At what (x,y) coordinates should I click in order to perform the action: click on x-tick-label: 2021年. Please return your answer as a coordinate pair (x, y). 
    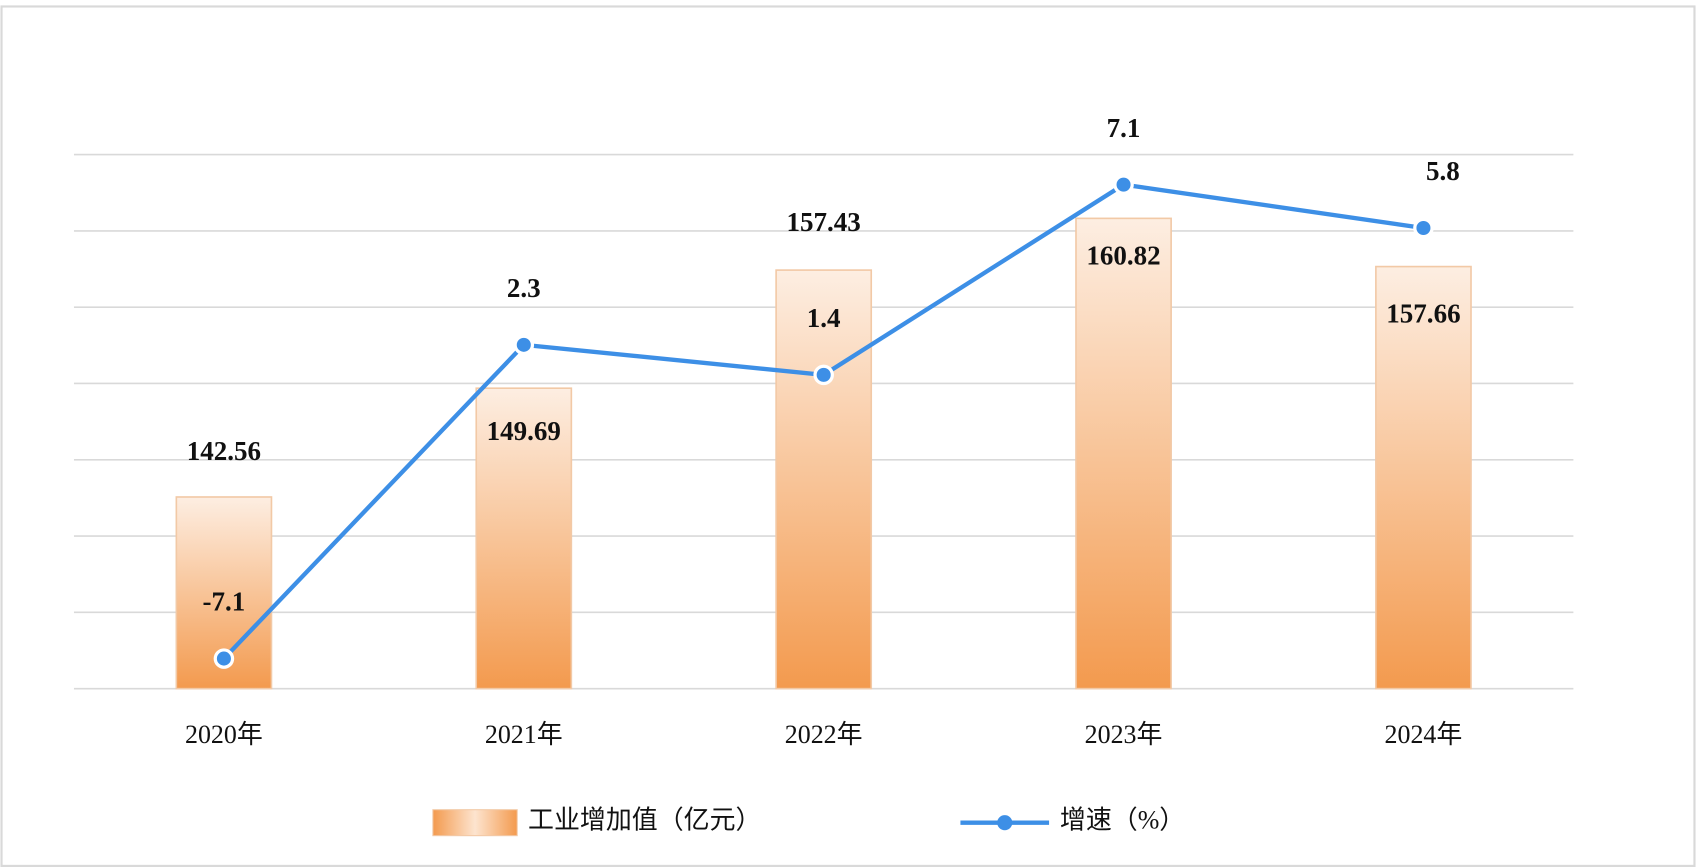
    Looking at the image, I should click on (524, 734).